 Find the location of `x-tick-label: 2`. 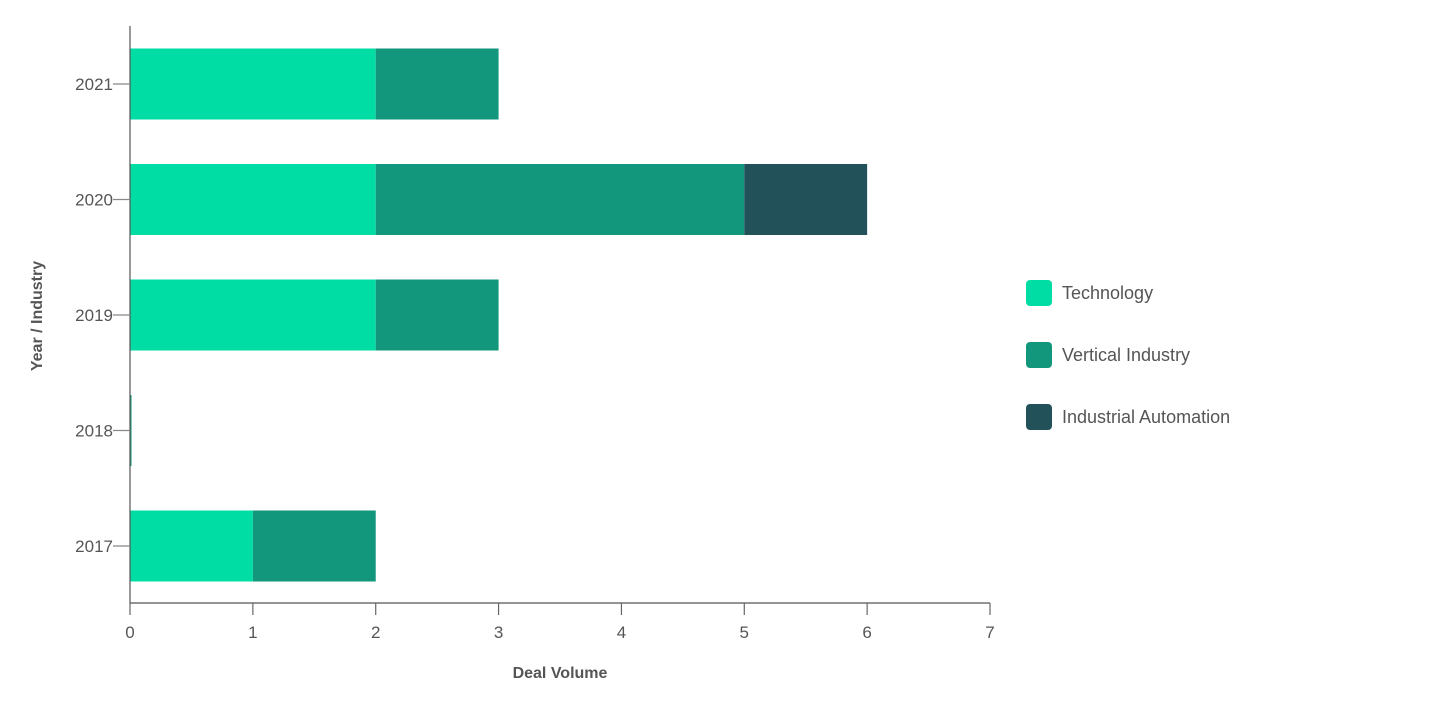

x-tick-label: 2 is located at coordinates (375, 632).